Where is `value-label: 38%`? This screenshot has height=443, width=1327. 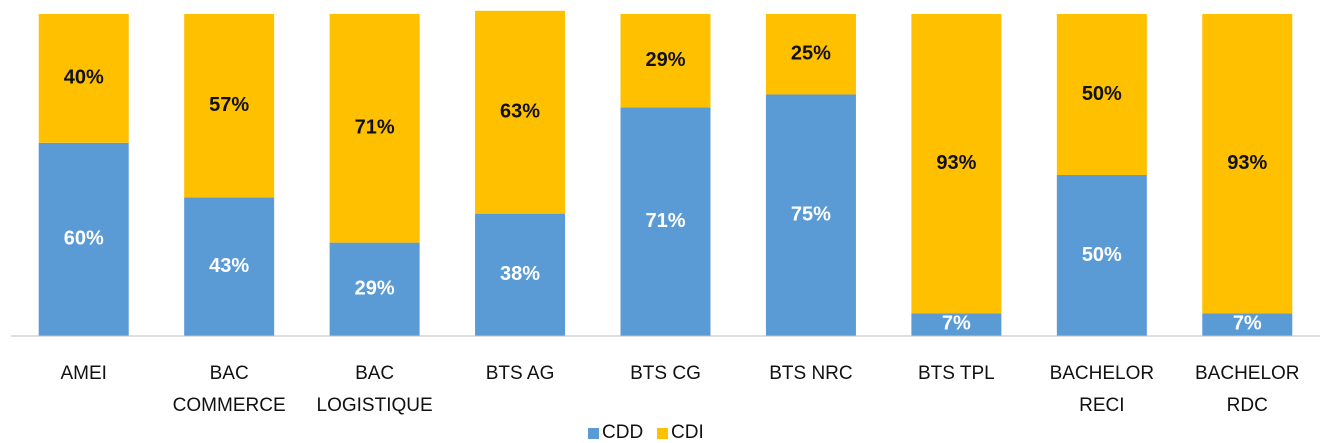 value-label: 38% is located at coordinates (520, 274).